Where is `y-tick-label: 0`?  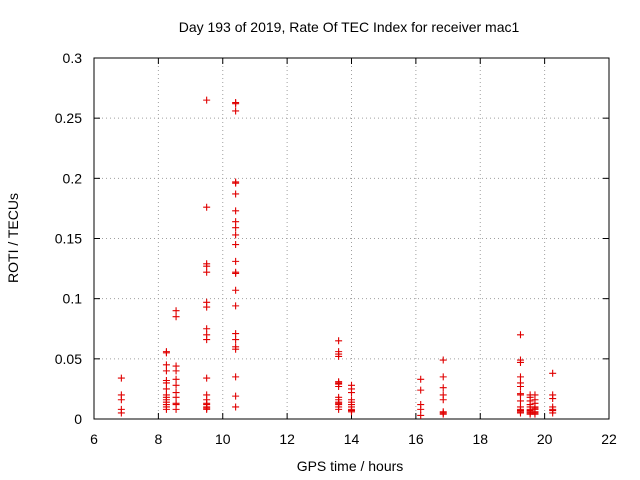
y-tick-label: 0 is located at coordinates (78, 419).